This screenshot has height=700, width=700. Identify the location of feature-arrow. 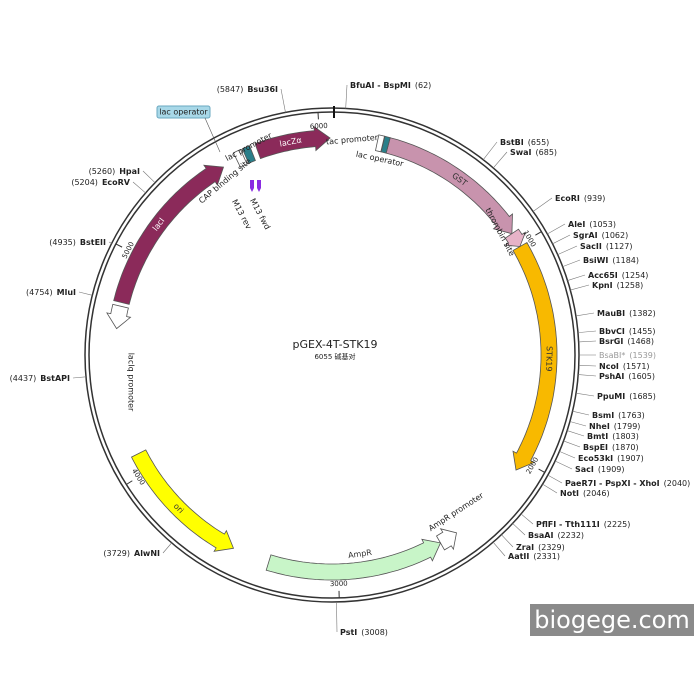
(292, 142).